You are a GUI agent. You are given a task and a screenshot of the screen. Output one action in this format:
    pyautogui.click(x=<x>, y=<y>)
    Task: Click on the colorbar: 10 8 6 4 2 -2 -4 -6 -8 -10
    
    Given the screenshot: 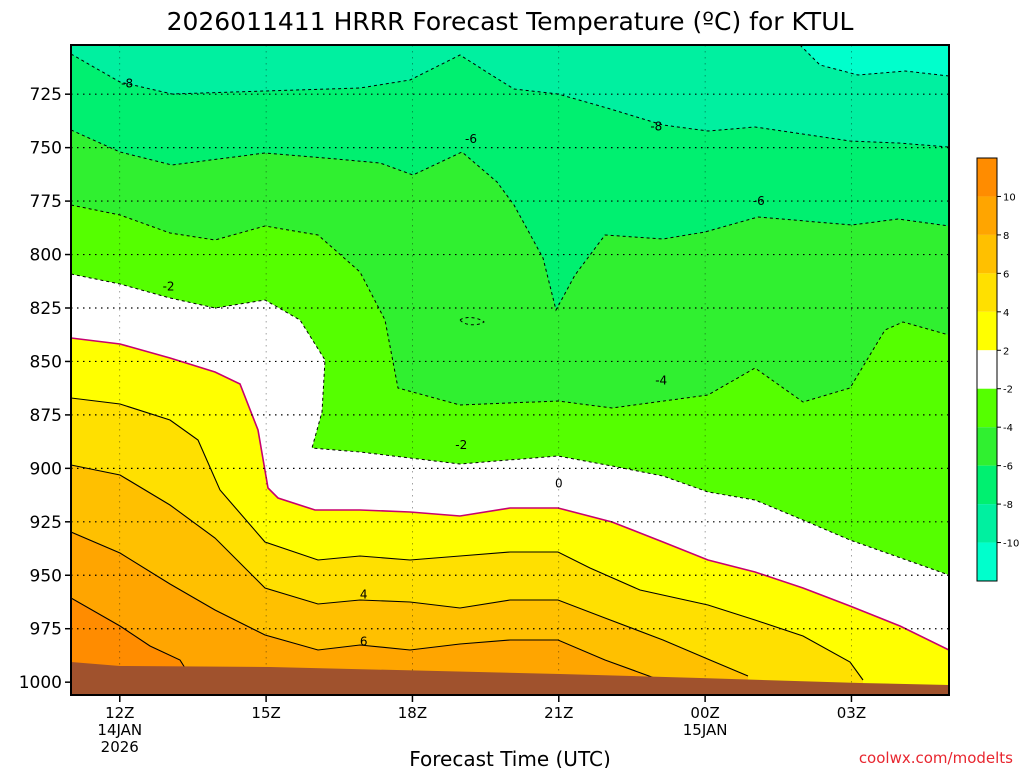 What is the action you would take?
    pyautogui.click(x=997, y=369)
    